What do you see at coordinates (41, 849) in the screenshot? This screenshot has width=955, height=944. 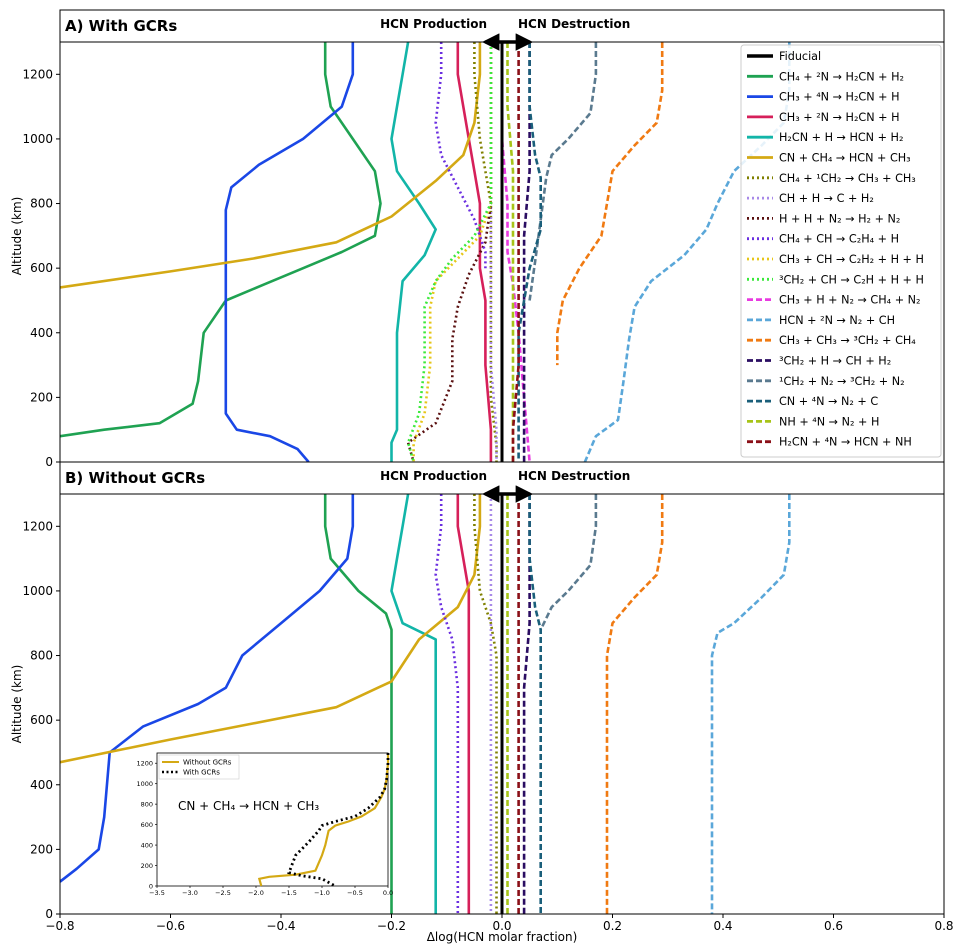 I see `panel-b-ytick-label: 200` at bounding box center [41, 849].